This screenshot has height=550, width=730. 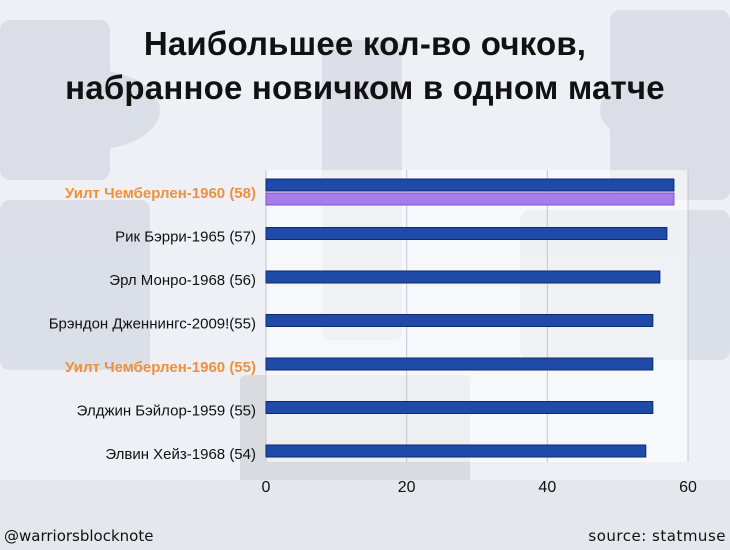 I want to click on category-label: Эрл Монро-1968 (56), so click(x=182, y=280).